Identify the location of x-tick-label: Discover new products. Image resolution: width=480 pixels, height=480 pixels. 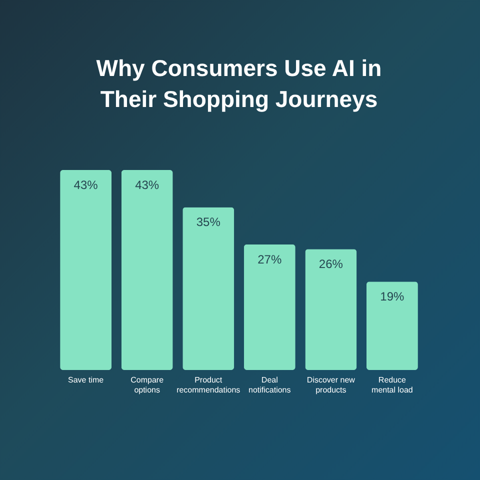
(331, 385).